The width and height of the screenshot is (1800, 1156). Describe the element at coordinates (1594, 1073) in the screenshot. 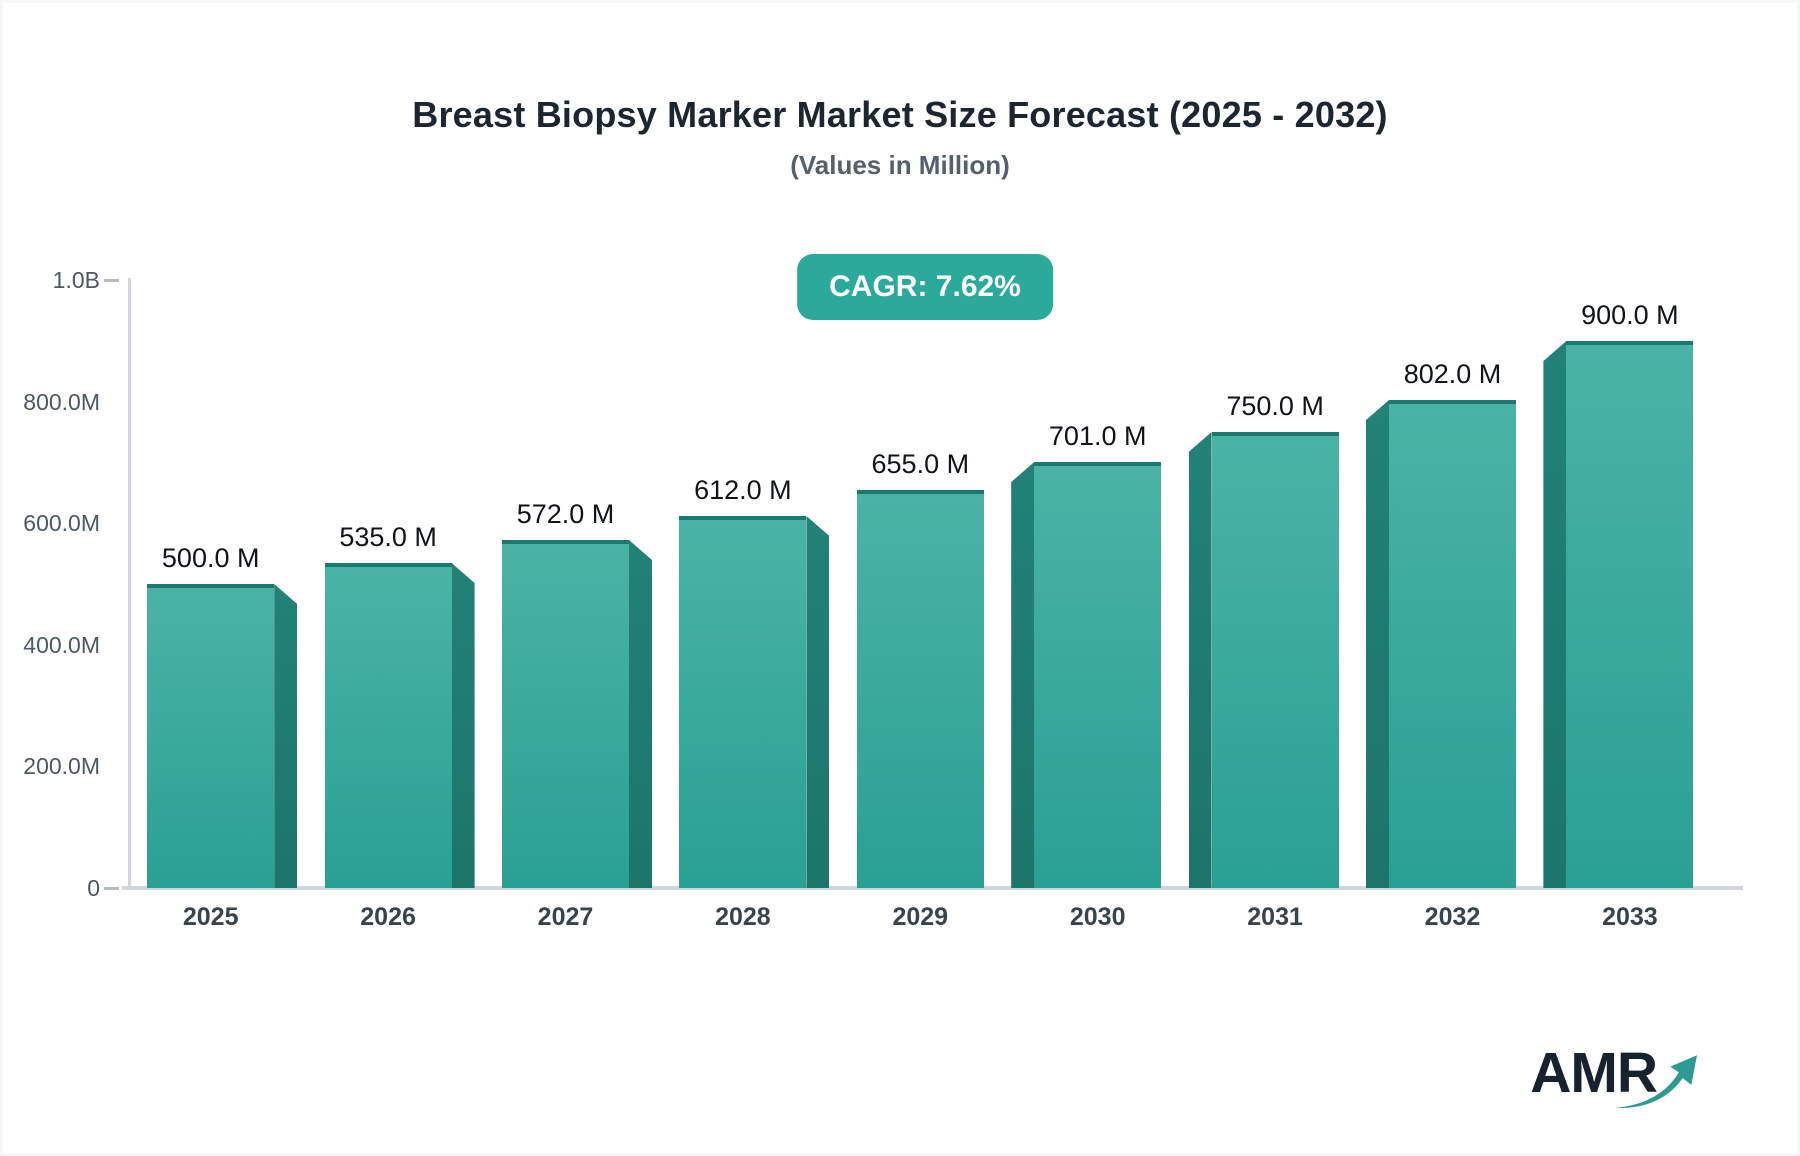

I see `amr-logo-text: AMR` at that location.